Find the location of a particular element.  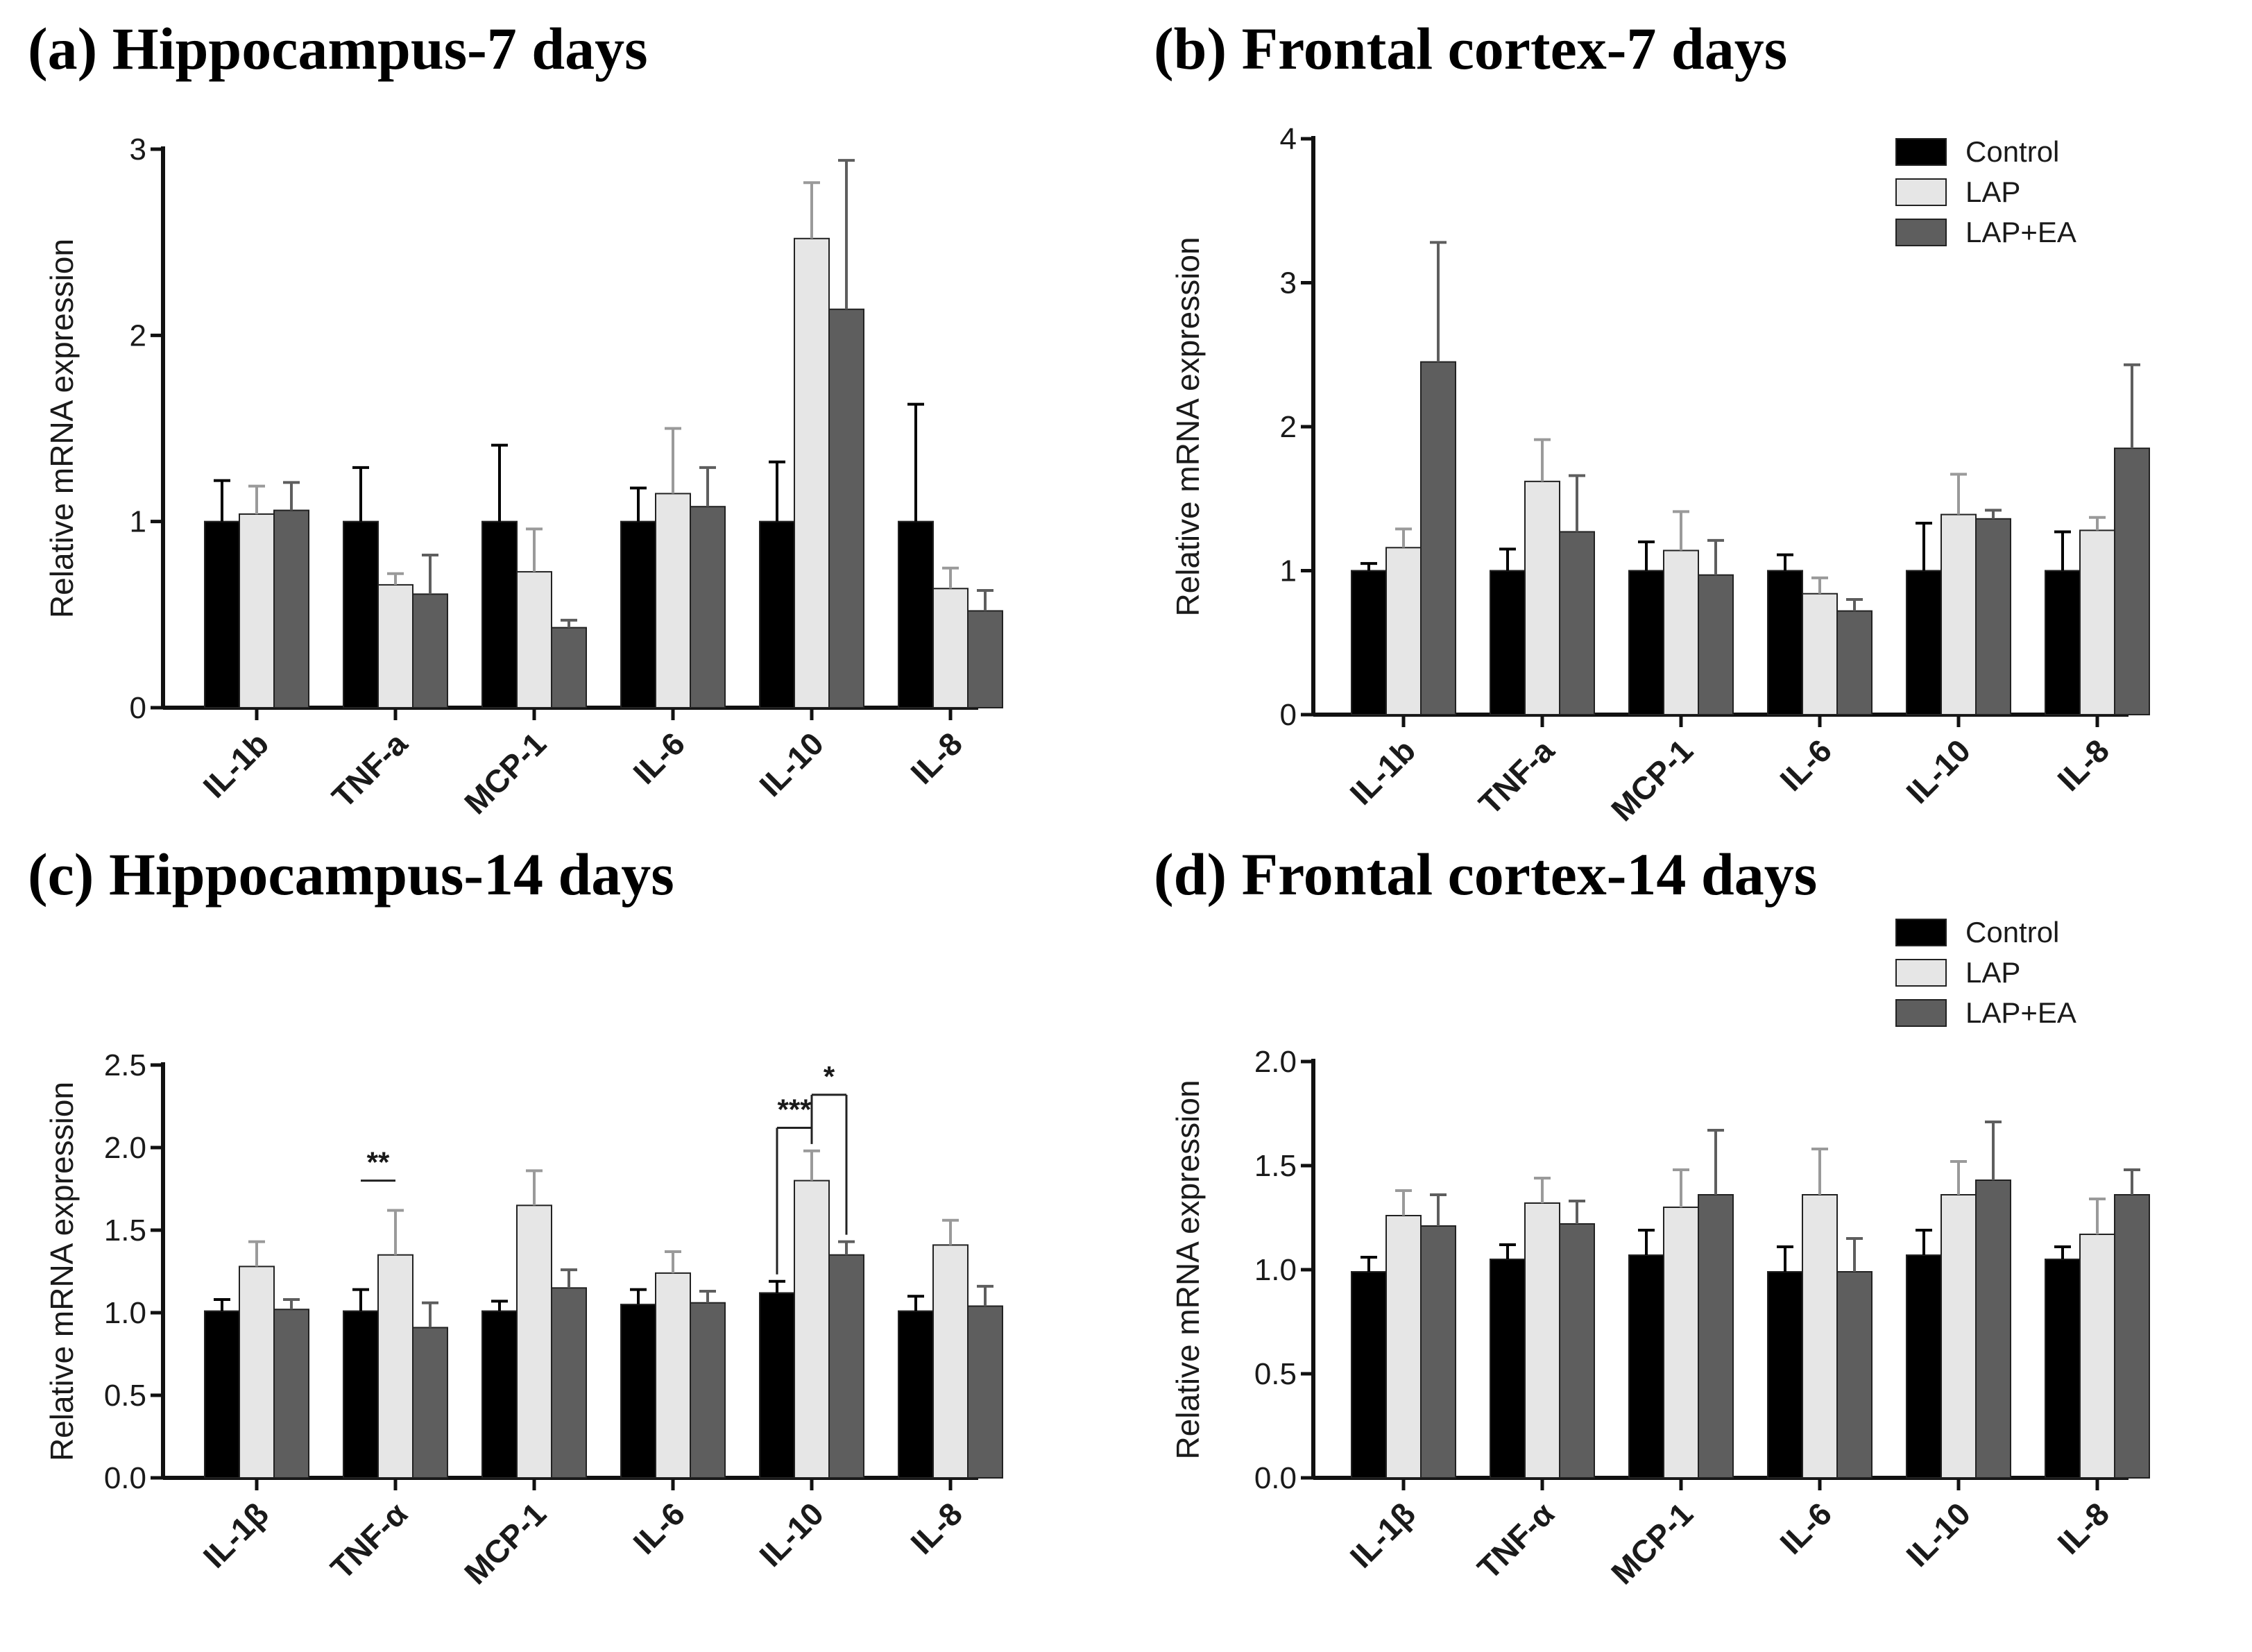

y-tick-label: 2.5 is located at coordinates (125, 1065).